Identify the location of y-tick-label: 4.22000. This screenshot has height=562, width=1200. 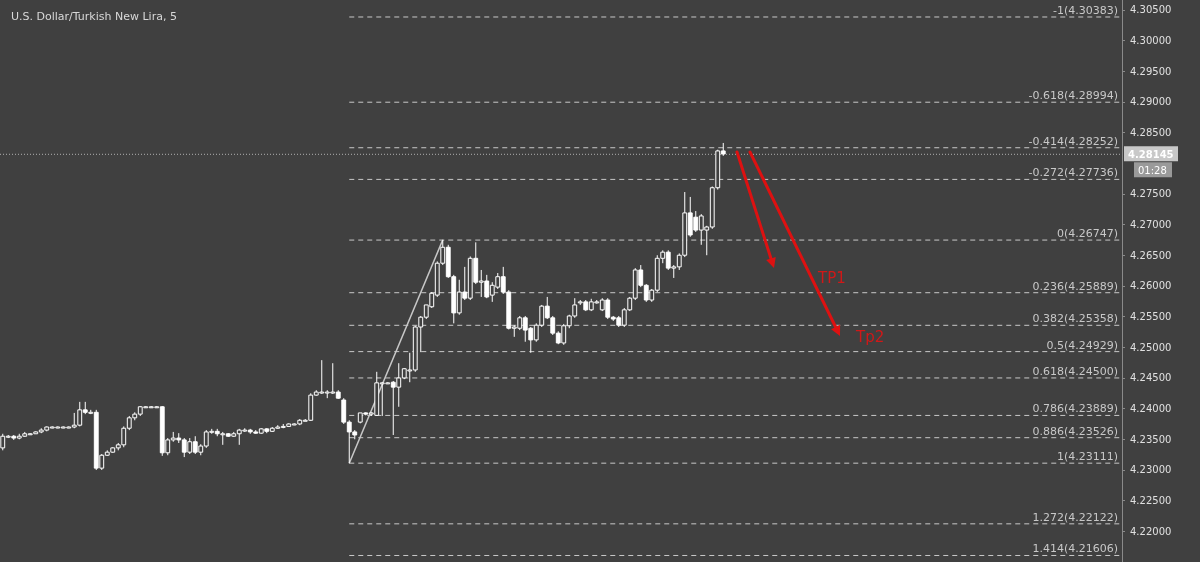
(1151, 531).